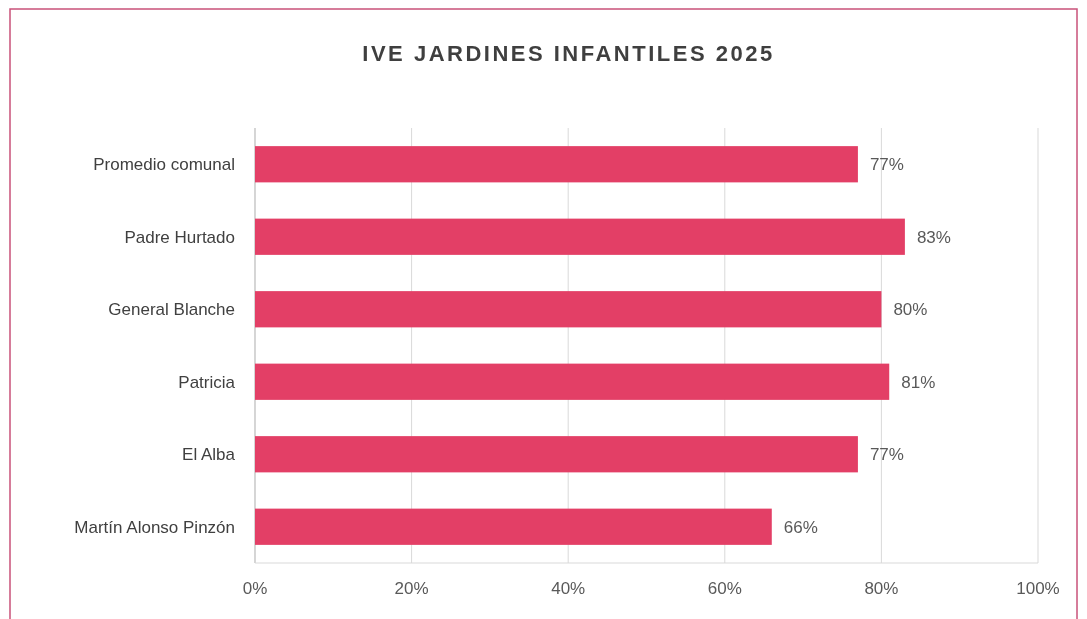 The width and height of the screenshot is (1087, 619). What do you see at coordinates (724, 588) in the screenshot?
I see `x-tick-label: 60%` at bounding box center [724, 588].